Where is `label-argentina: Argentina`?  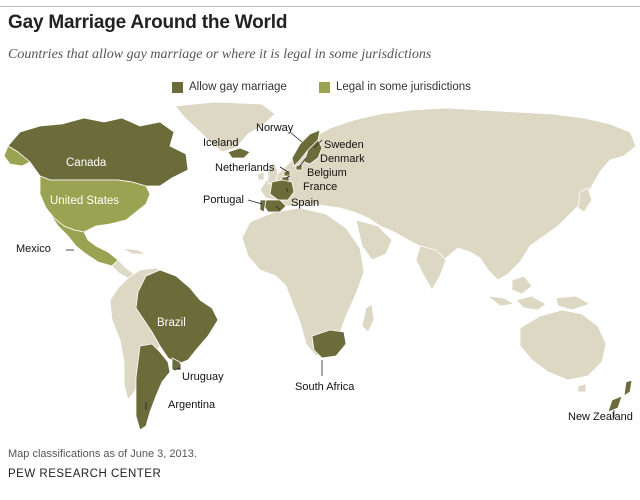 label-argentina: Argentina is located at coordinates (192, 405).